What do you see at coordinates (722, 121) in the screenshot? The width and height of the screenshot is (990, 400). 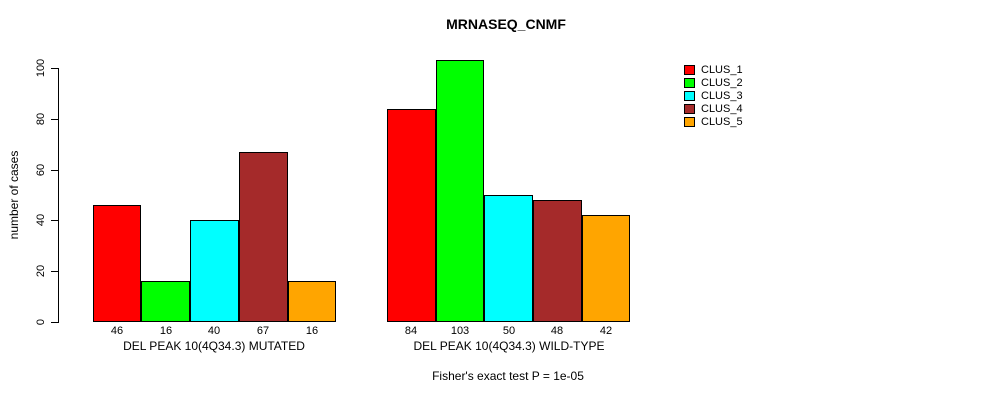 I see `legend-label: CLUS_5` at bounding box center [722, 121].